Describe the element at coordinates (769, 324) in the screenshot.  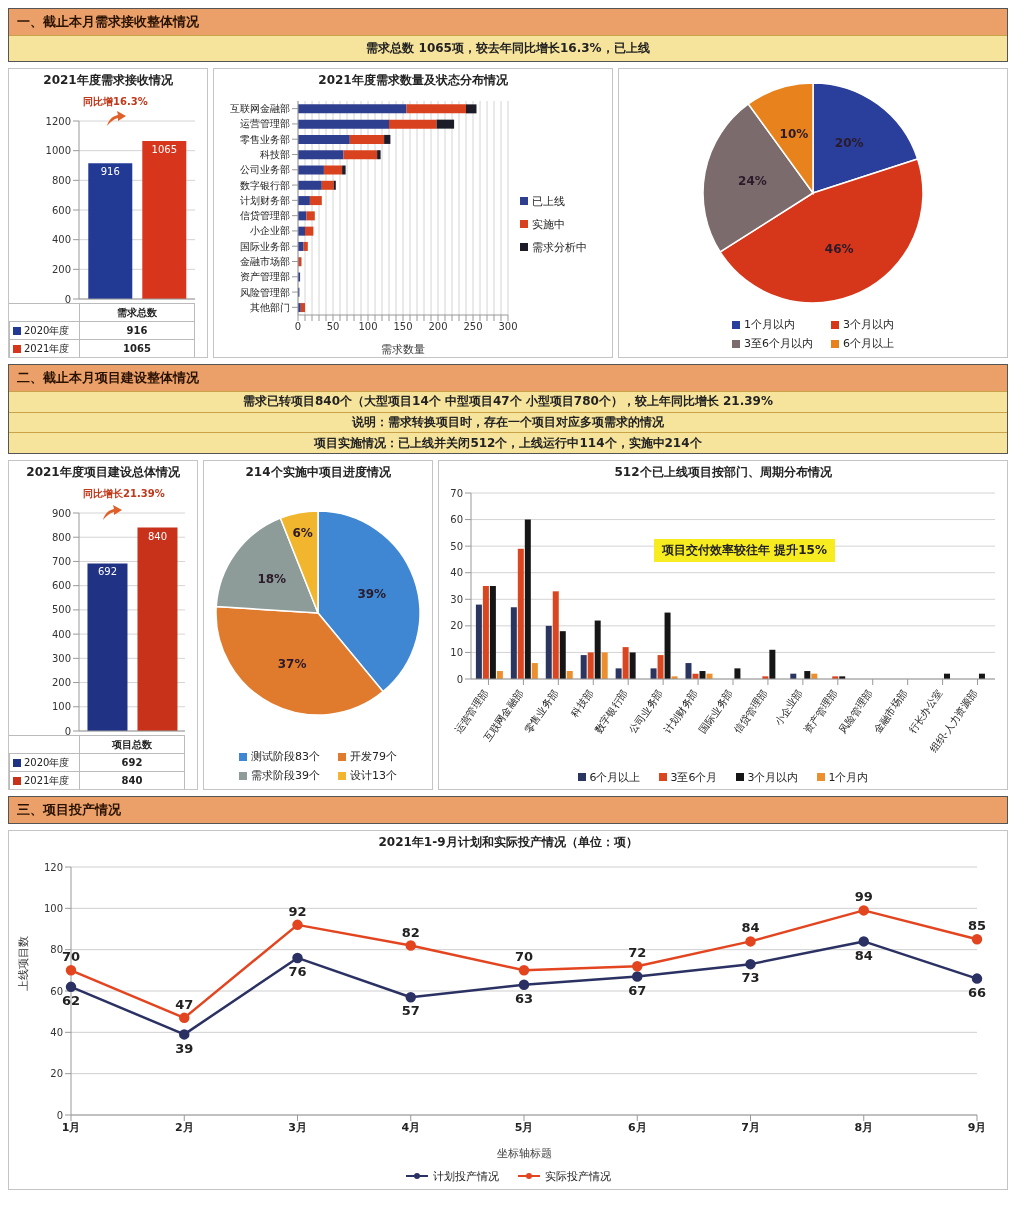
I see `legend-label: 1个月以内` at that location.